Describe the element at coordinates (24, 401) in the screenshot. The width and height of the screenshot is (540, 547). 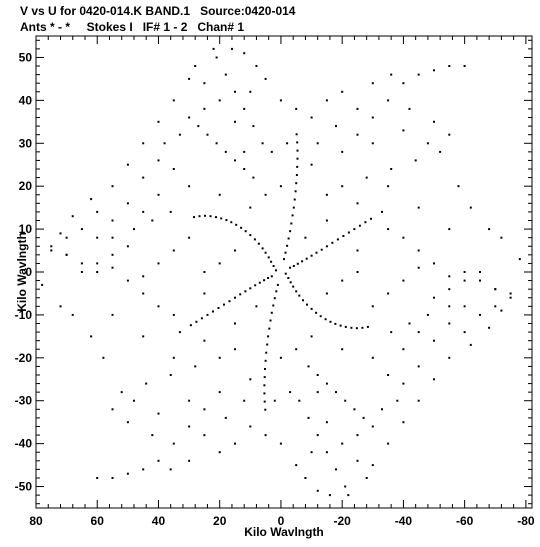
I see `y-tick-label: -30` at that location.